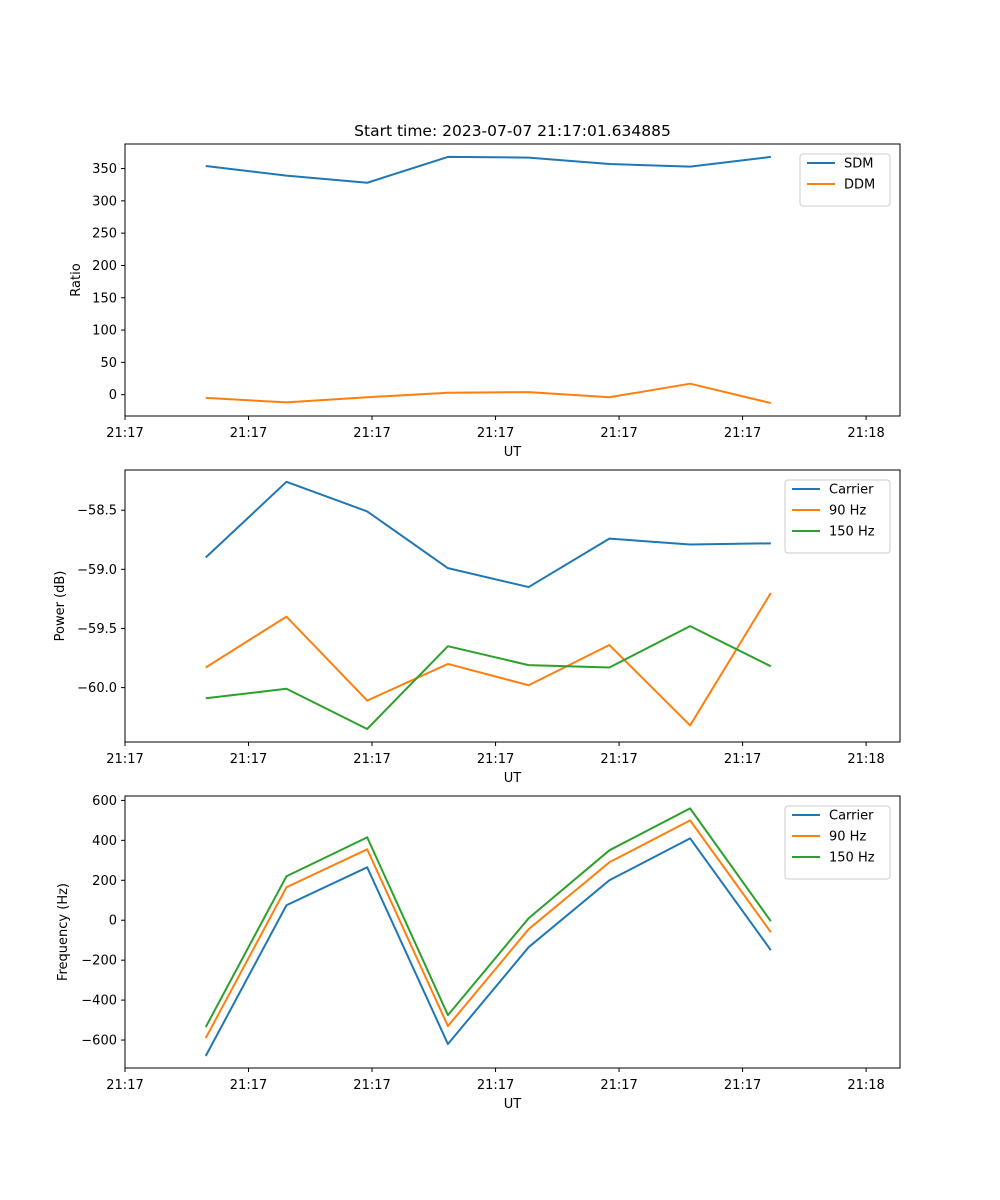 The width and height of the screenshot is (1000, 1200). What do you see at coordinates (859, 185) in the screenshot?
I see `legend-label: DDM` at bounding box center [859, 185].